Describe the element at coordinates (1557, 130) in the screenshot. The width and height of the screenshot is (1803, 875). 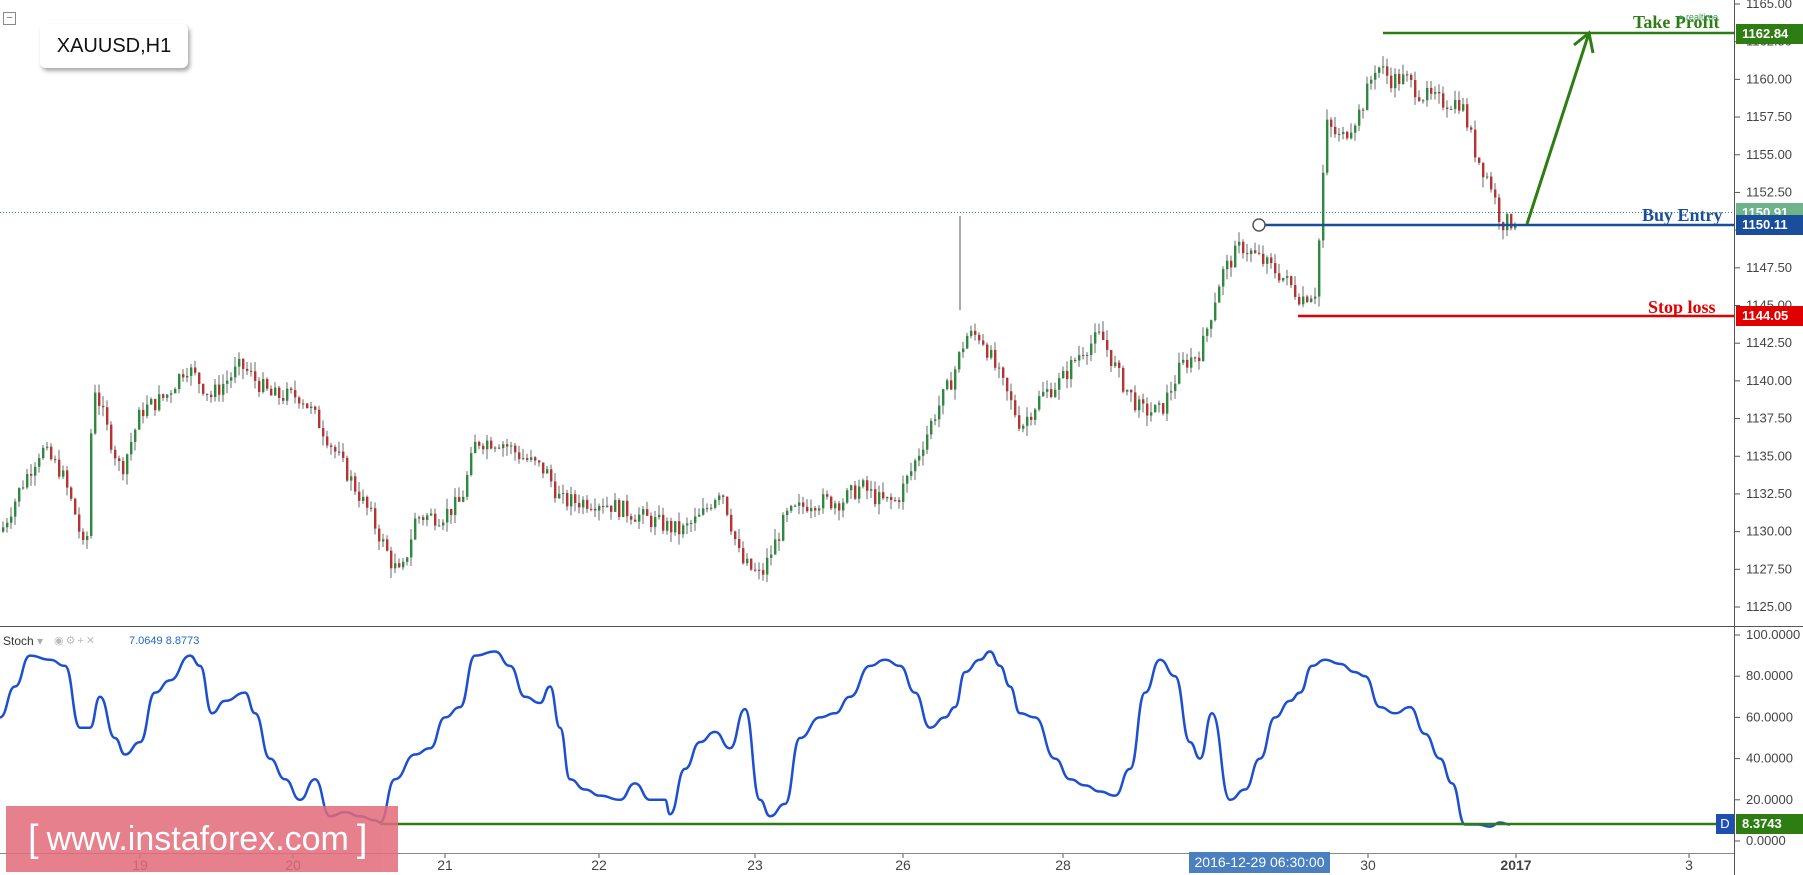
I see `target-arrow` at that location.